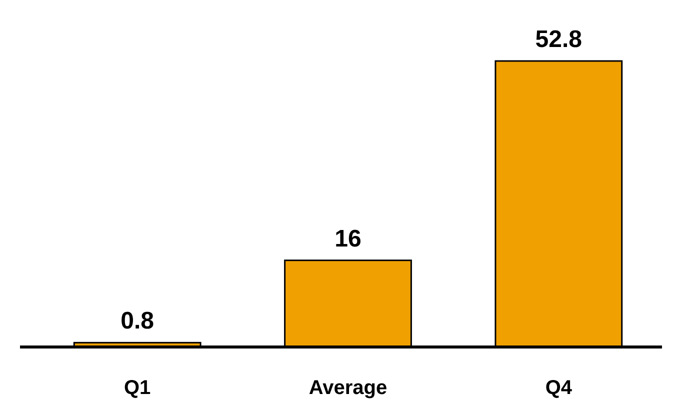  I want to click on data-label: 52.8, so click(558, 39).